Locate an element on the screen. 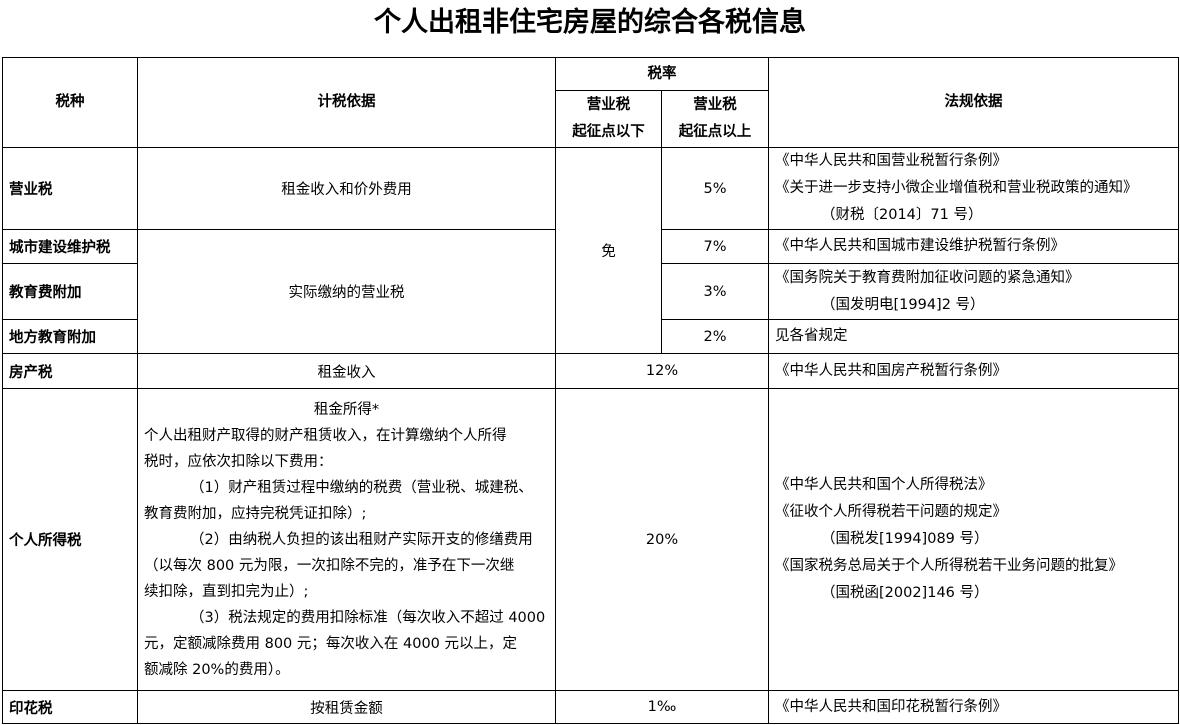 This screenshot has height=725, width=1180. law-basis: 《中华人民共和国房产税暂行条例》 is located at coordinates (973, 371).